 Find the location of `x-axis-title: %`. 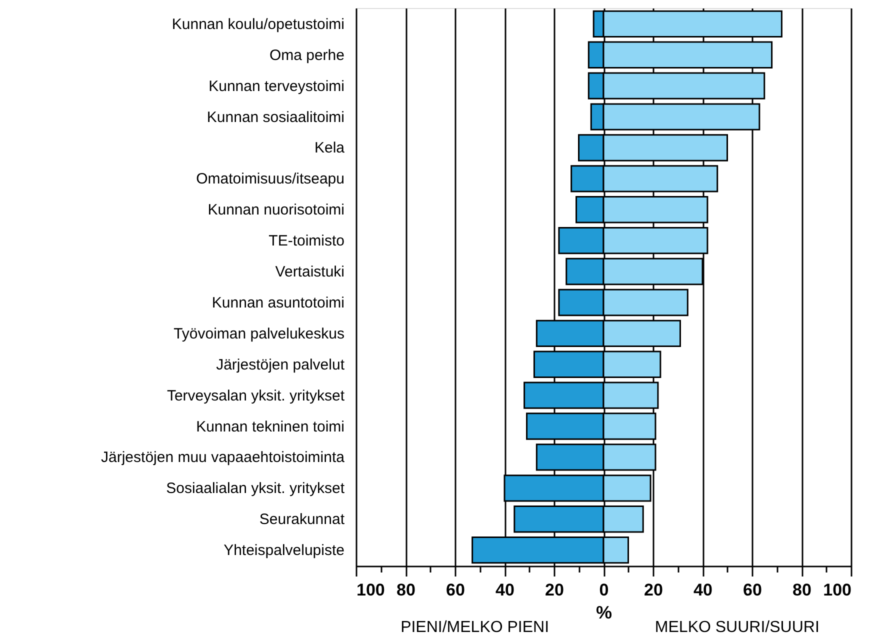

x-axis-title: % is located at coordinates (604, 612).